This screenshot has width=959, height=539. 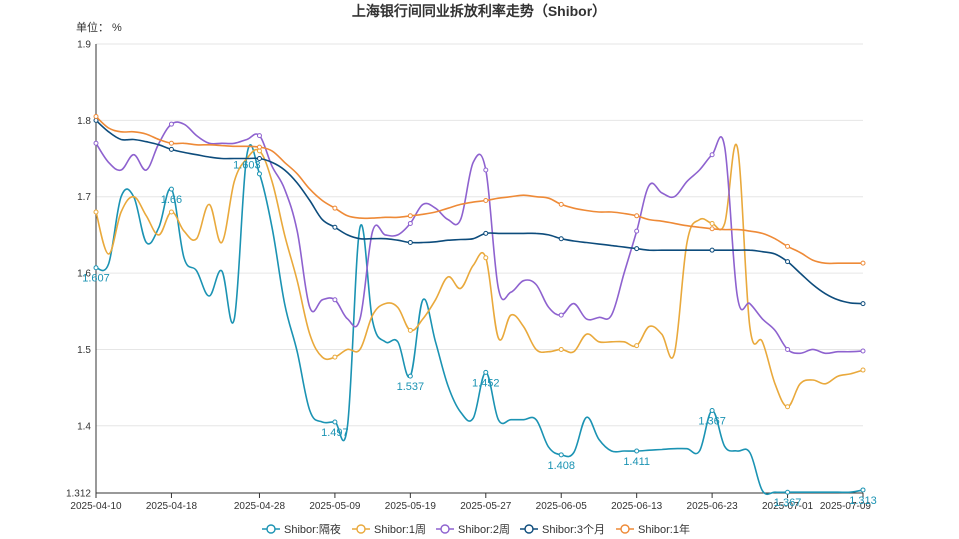 I want to click on unit-label: 单位： %, so click(x=99, y=27).